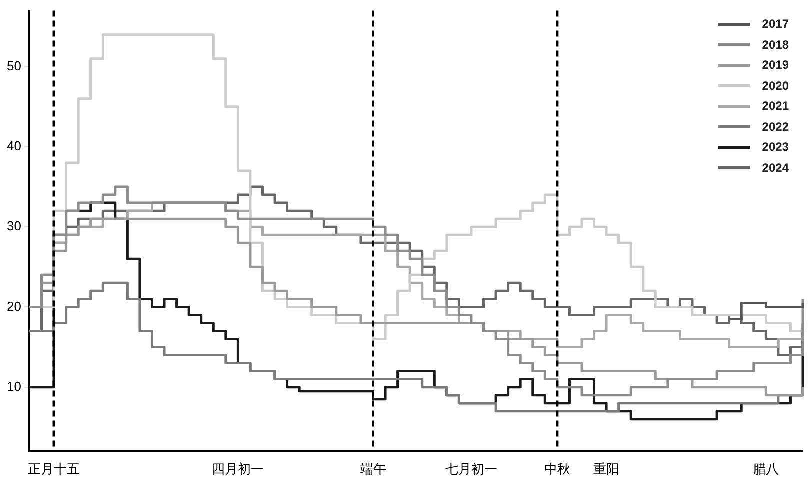 Image resolution: width=811 pixels, height=485 pixels. What do you see at coordinates (14, 146) in the screenshot?
I see `y-tick-label: 40` at bounding box center [14, 146].